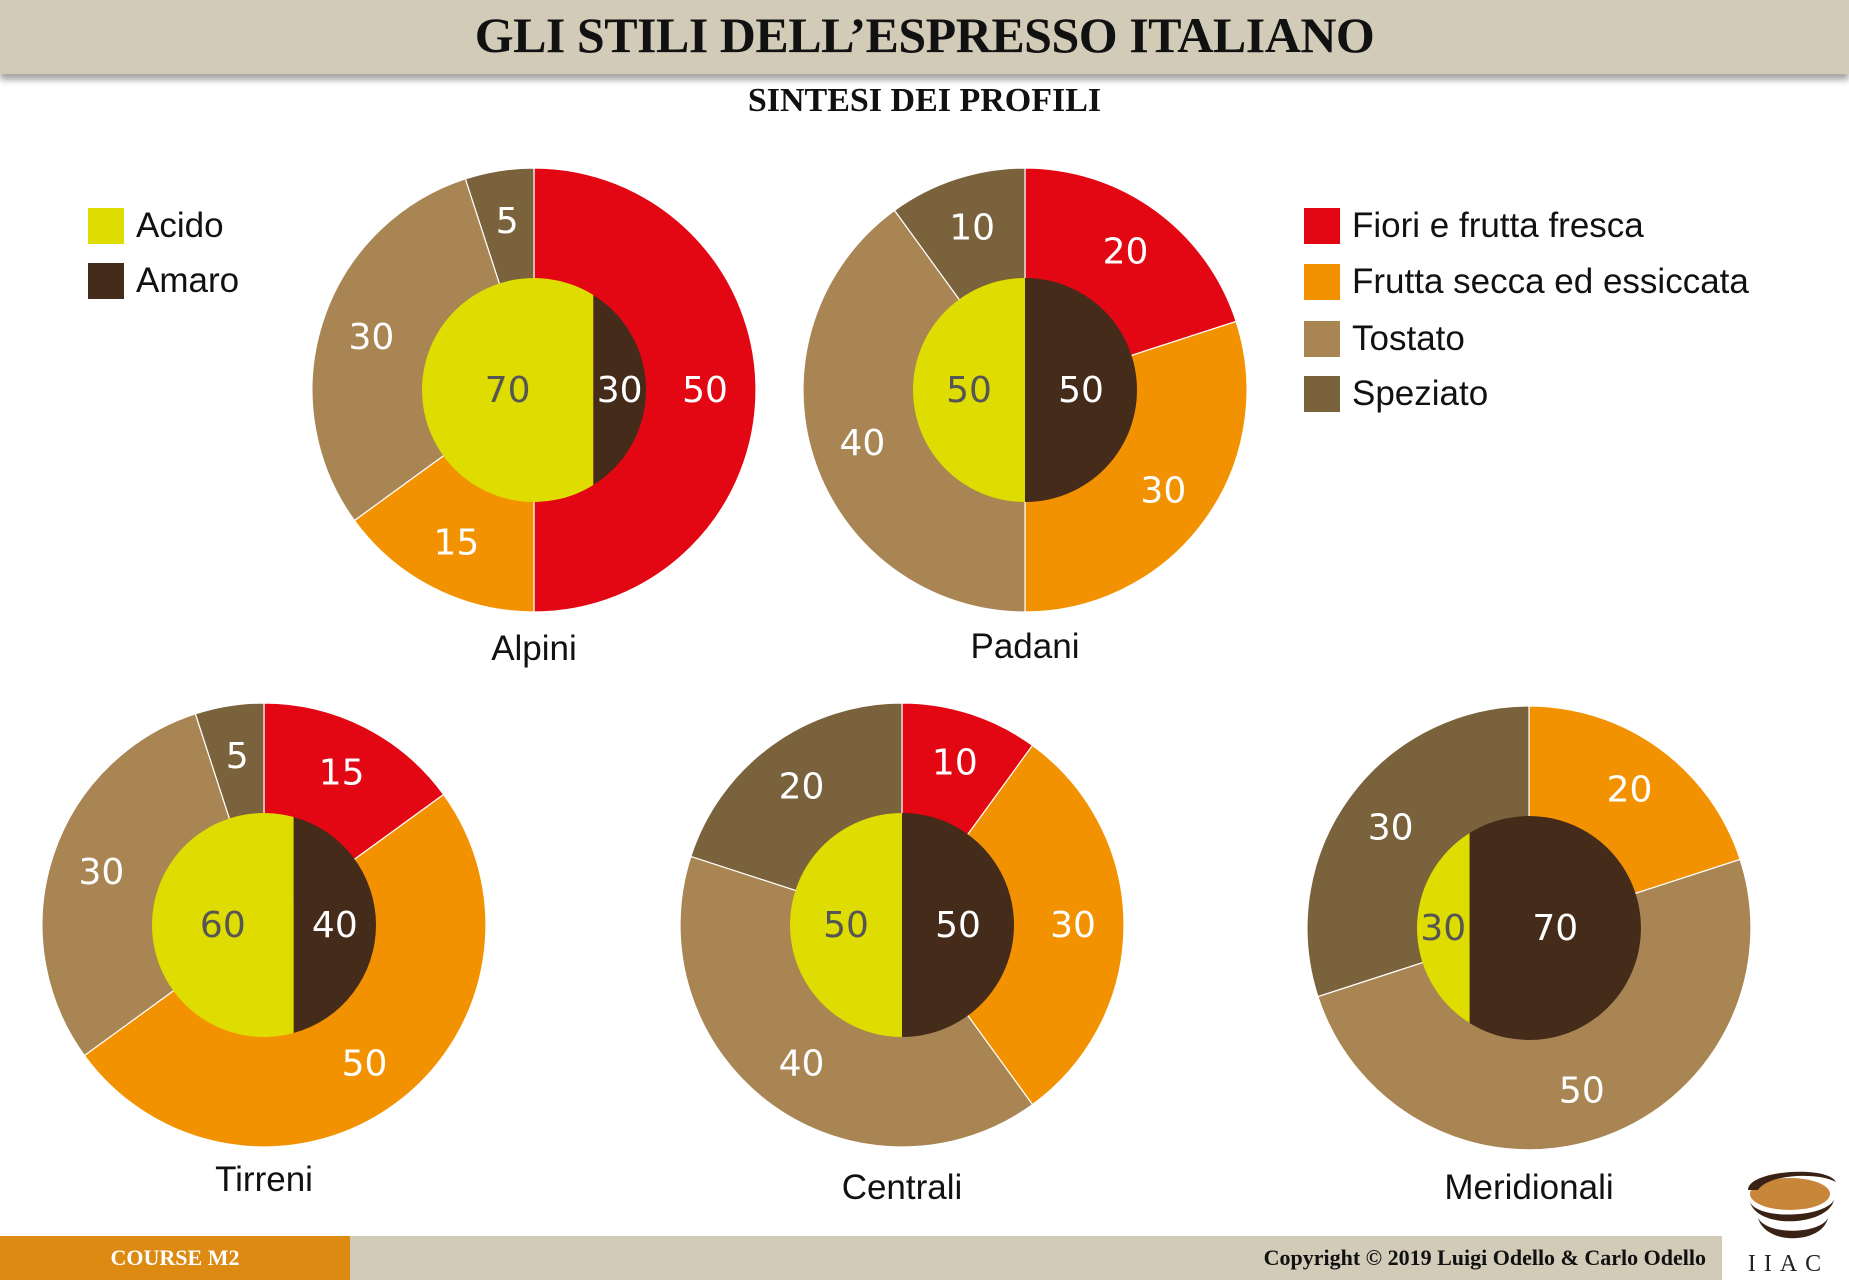 Image resolution: width=1849 pixels, height=1280 pixels. I want to click on inner-value-label-acido: 30, so click(1443, 928).